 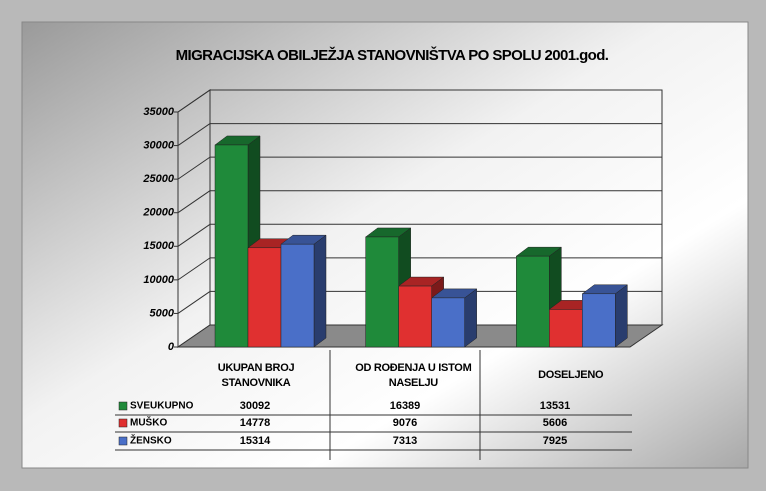 I want to click on y-tick-label: 10000, so click(x=158, y=280).